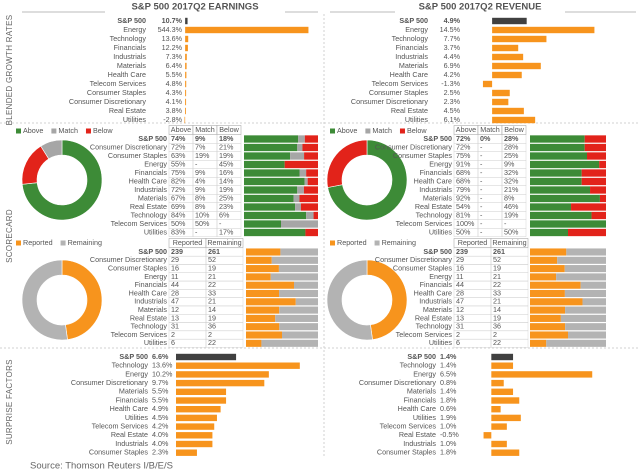 The height and width of the screenshot is (475, 640). Describe the element at coordinates (226, 163) in the screenshot. I see `table-value: 45%` at that location.